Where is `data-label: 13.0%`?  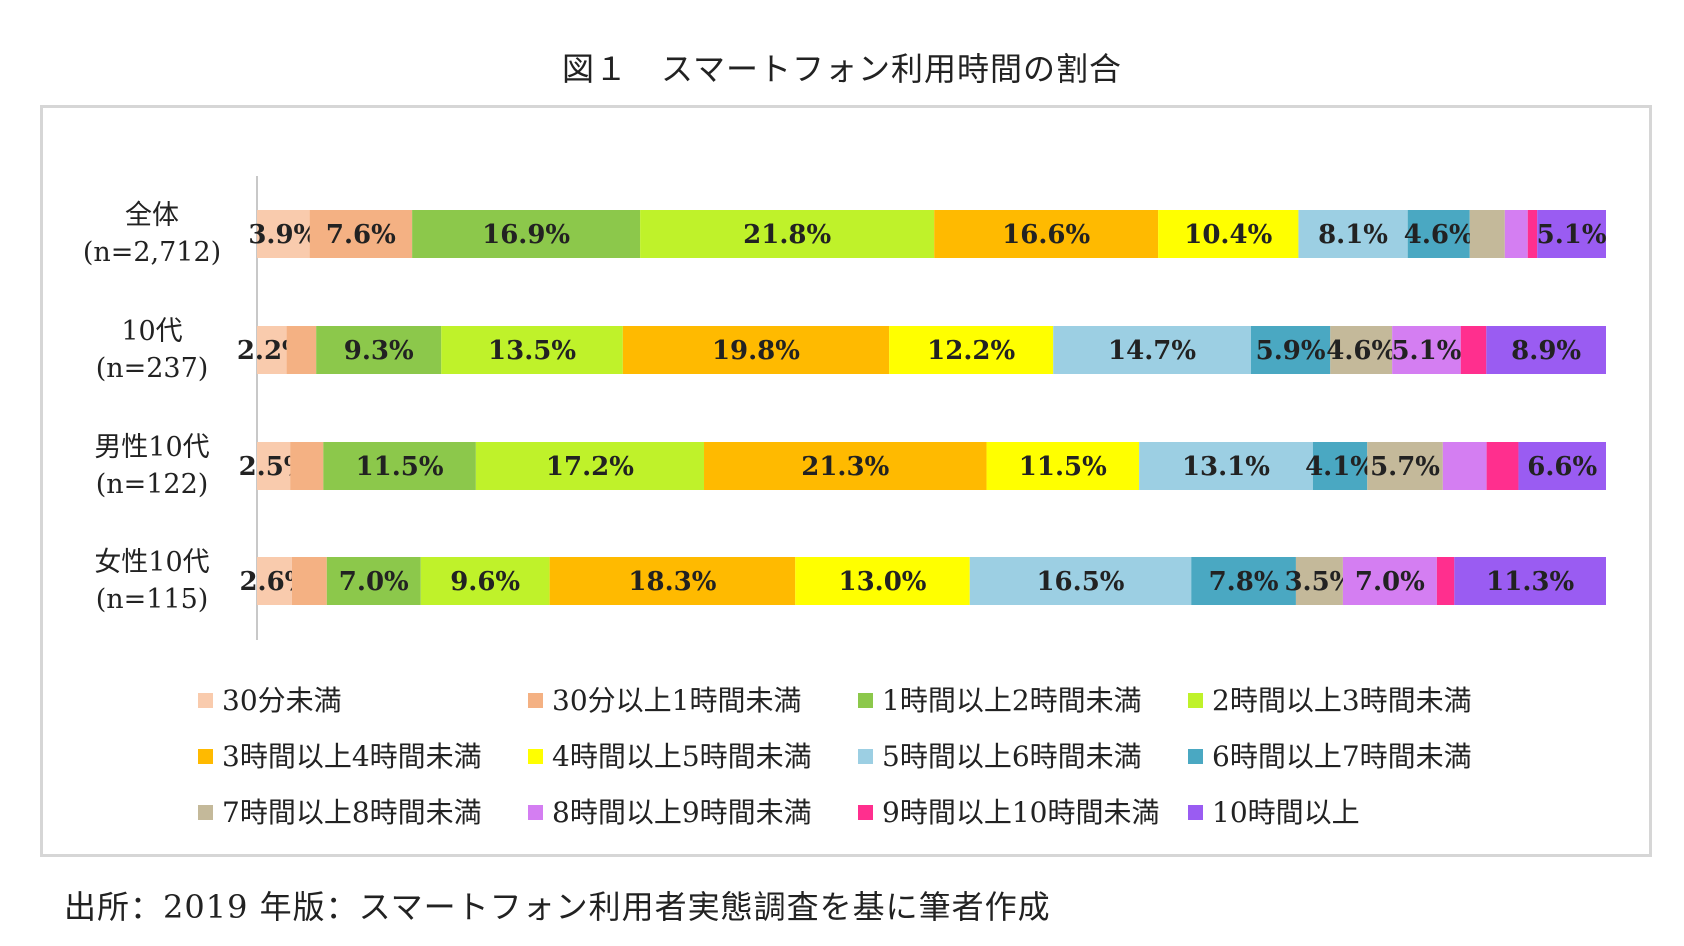 data-label: 13.0% is located at coordinates (882, 582).